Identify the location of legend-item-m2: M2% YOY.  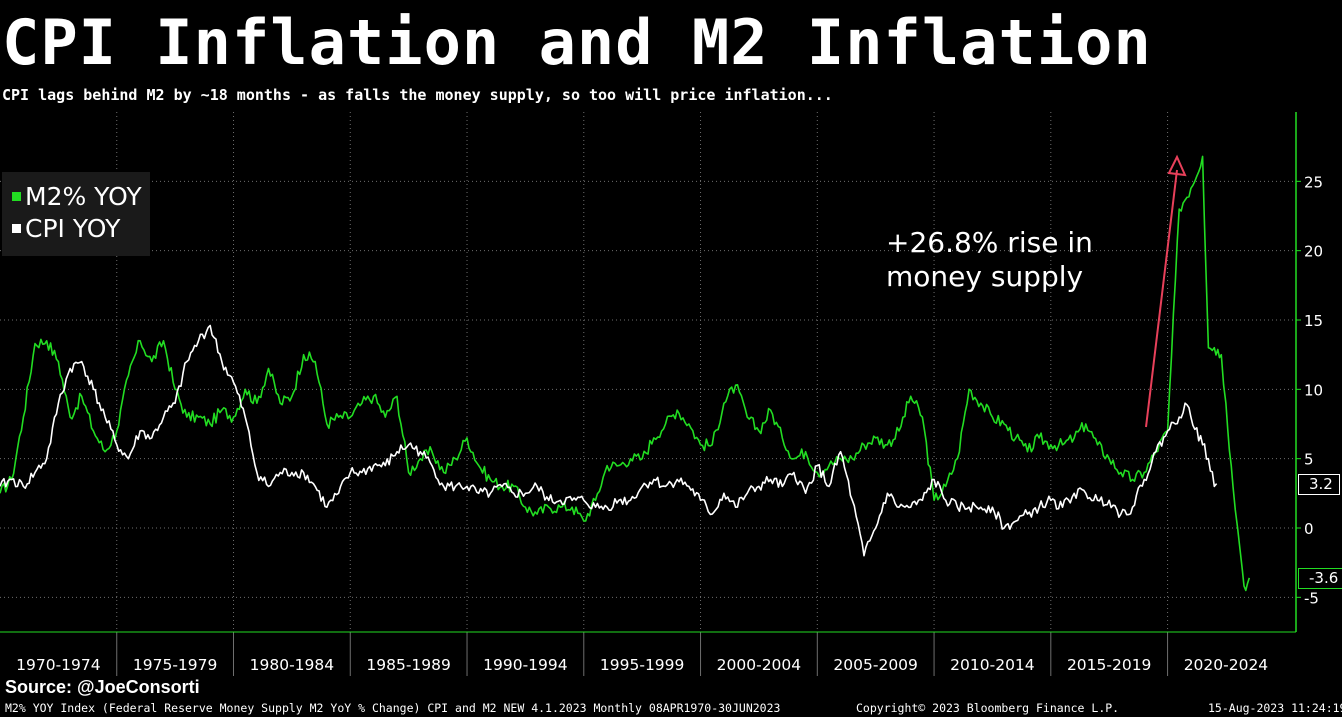
(77, 197).